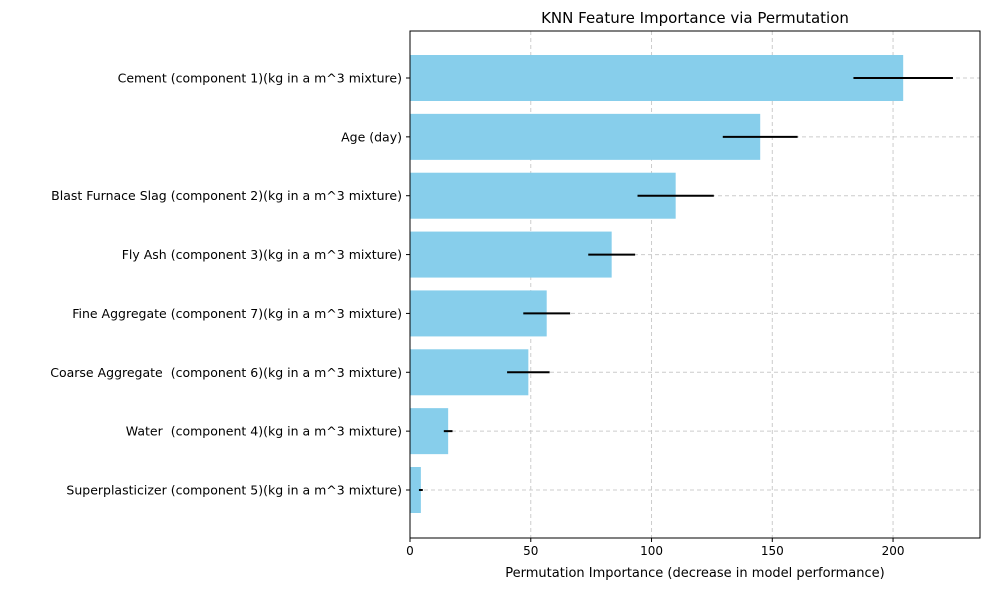  I want to click on chart-title: KNN Feature Importance via Permutation, so click(695, 18).